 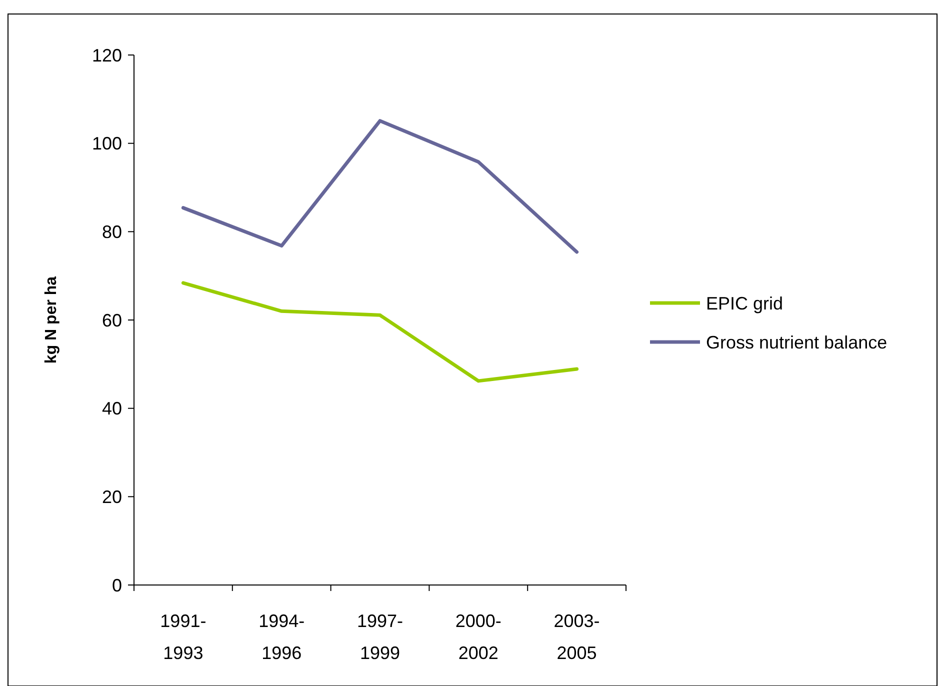 I want to click on y-tick-label: 80, so click(x=112, y=232).